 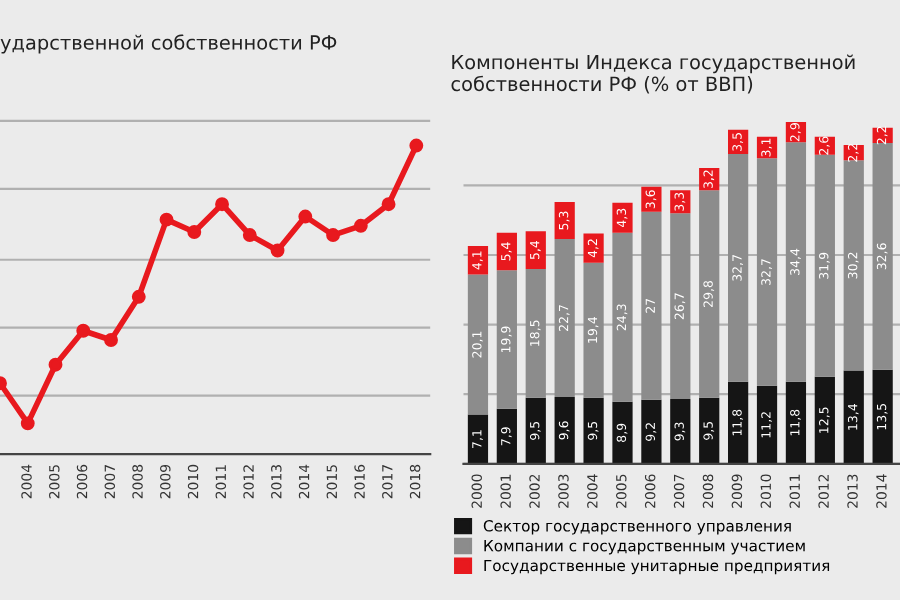 What do you see at coordinates (168, 44) in the screenshot?
I see `chart-title: ударственной собственности РФ` at bounding box center [168, 44].